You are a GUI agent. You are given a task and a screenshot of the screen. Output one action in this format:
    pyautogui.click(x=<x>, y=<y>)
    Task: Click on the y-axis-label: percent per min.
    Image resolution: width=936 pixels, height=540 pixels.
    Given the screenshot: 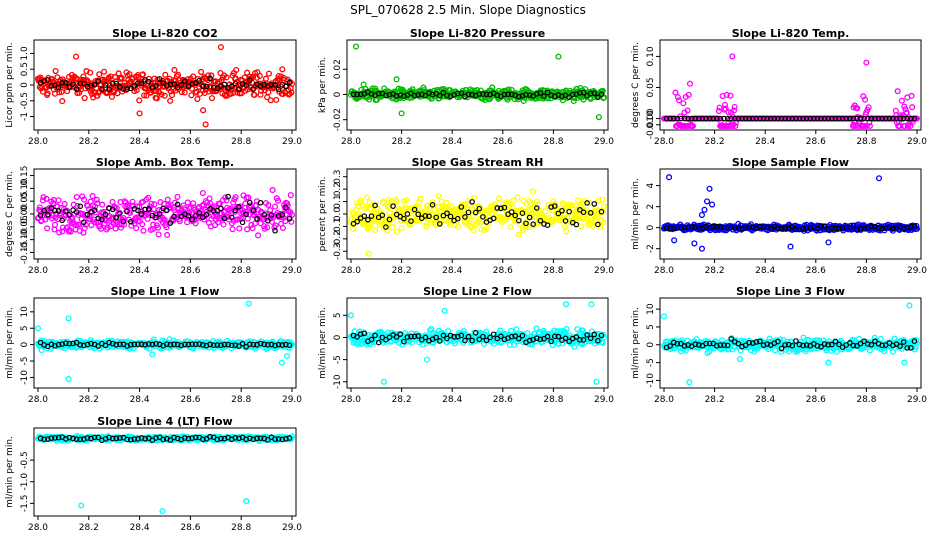 What is the action you would take?
    pyautogui.click(x=323, y=214)
    